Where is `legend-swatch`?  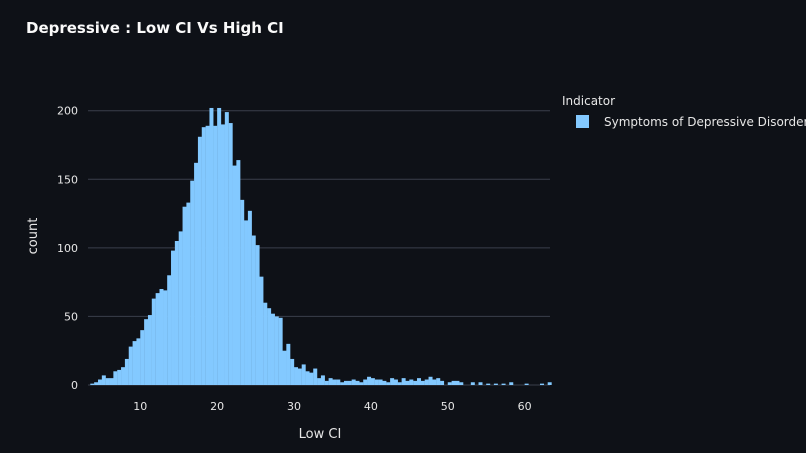
legend-swatch is located at coordinates (582, 121).